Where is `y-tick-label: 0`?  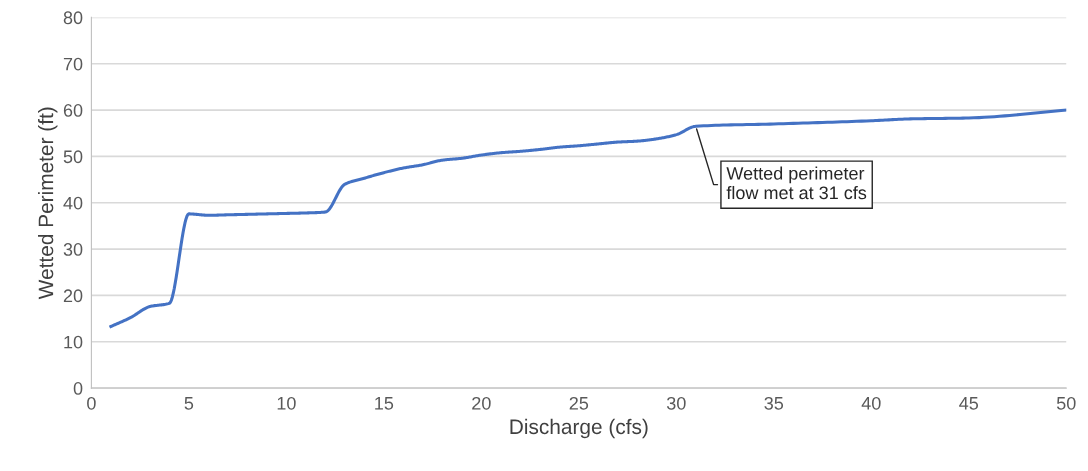 y-tick-label: 0 is located at coordinates (78, 388).